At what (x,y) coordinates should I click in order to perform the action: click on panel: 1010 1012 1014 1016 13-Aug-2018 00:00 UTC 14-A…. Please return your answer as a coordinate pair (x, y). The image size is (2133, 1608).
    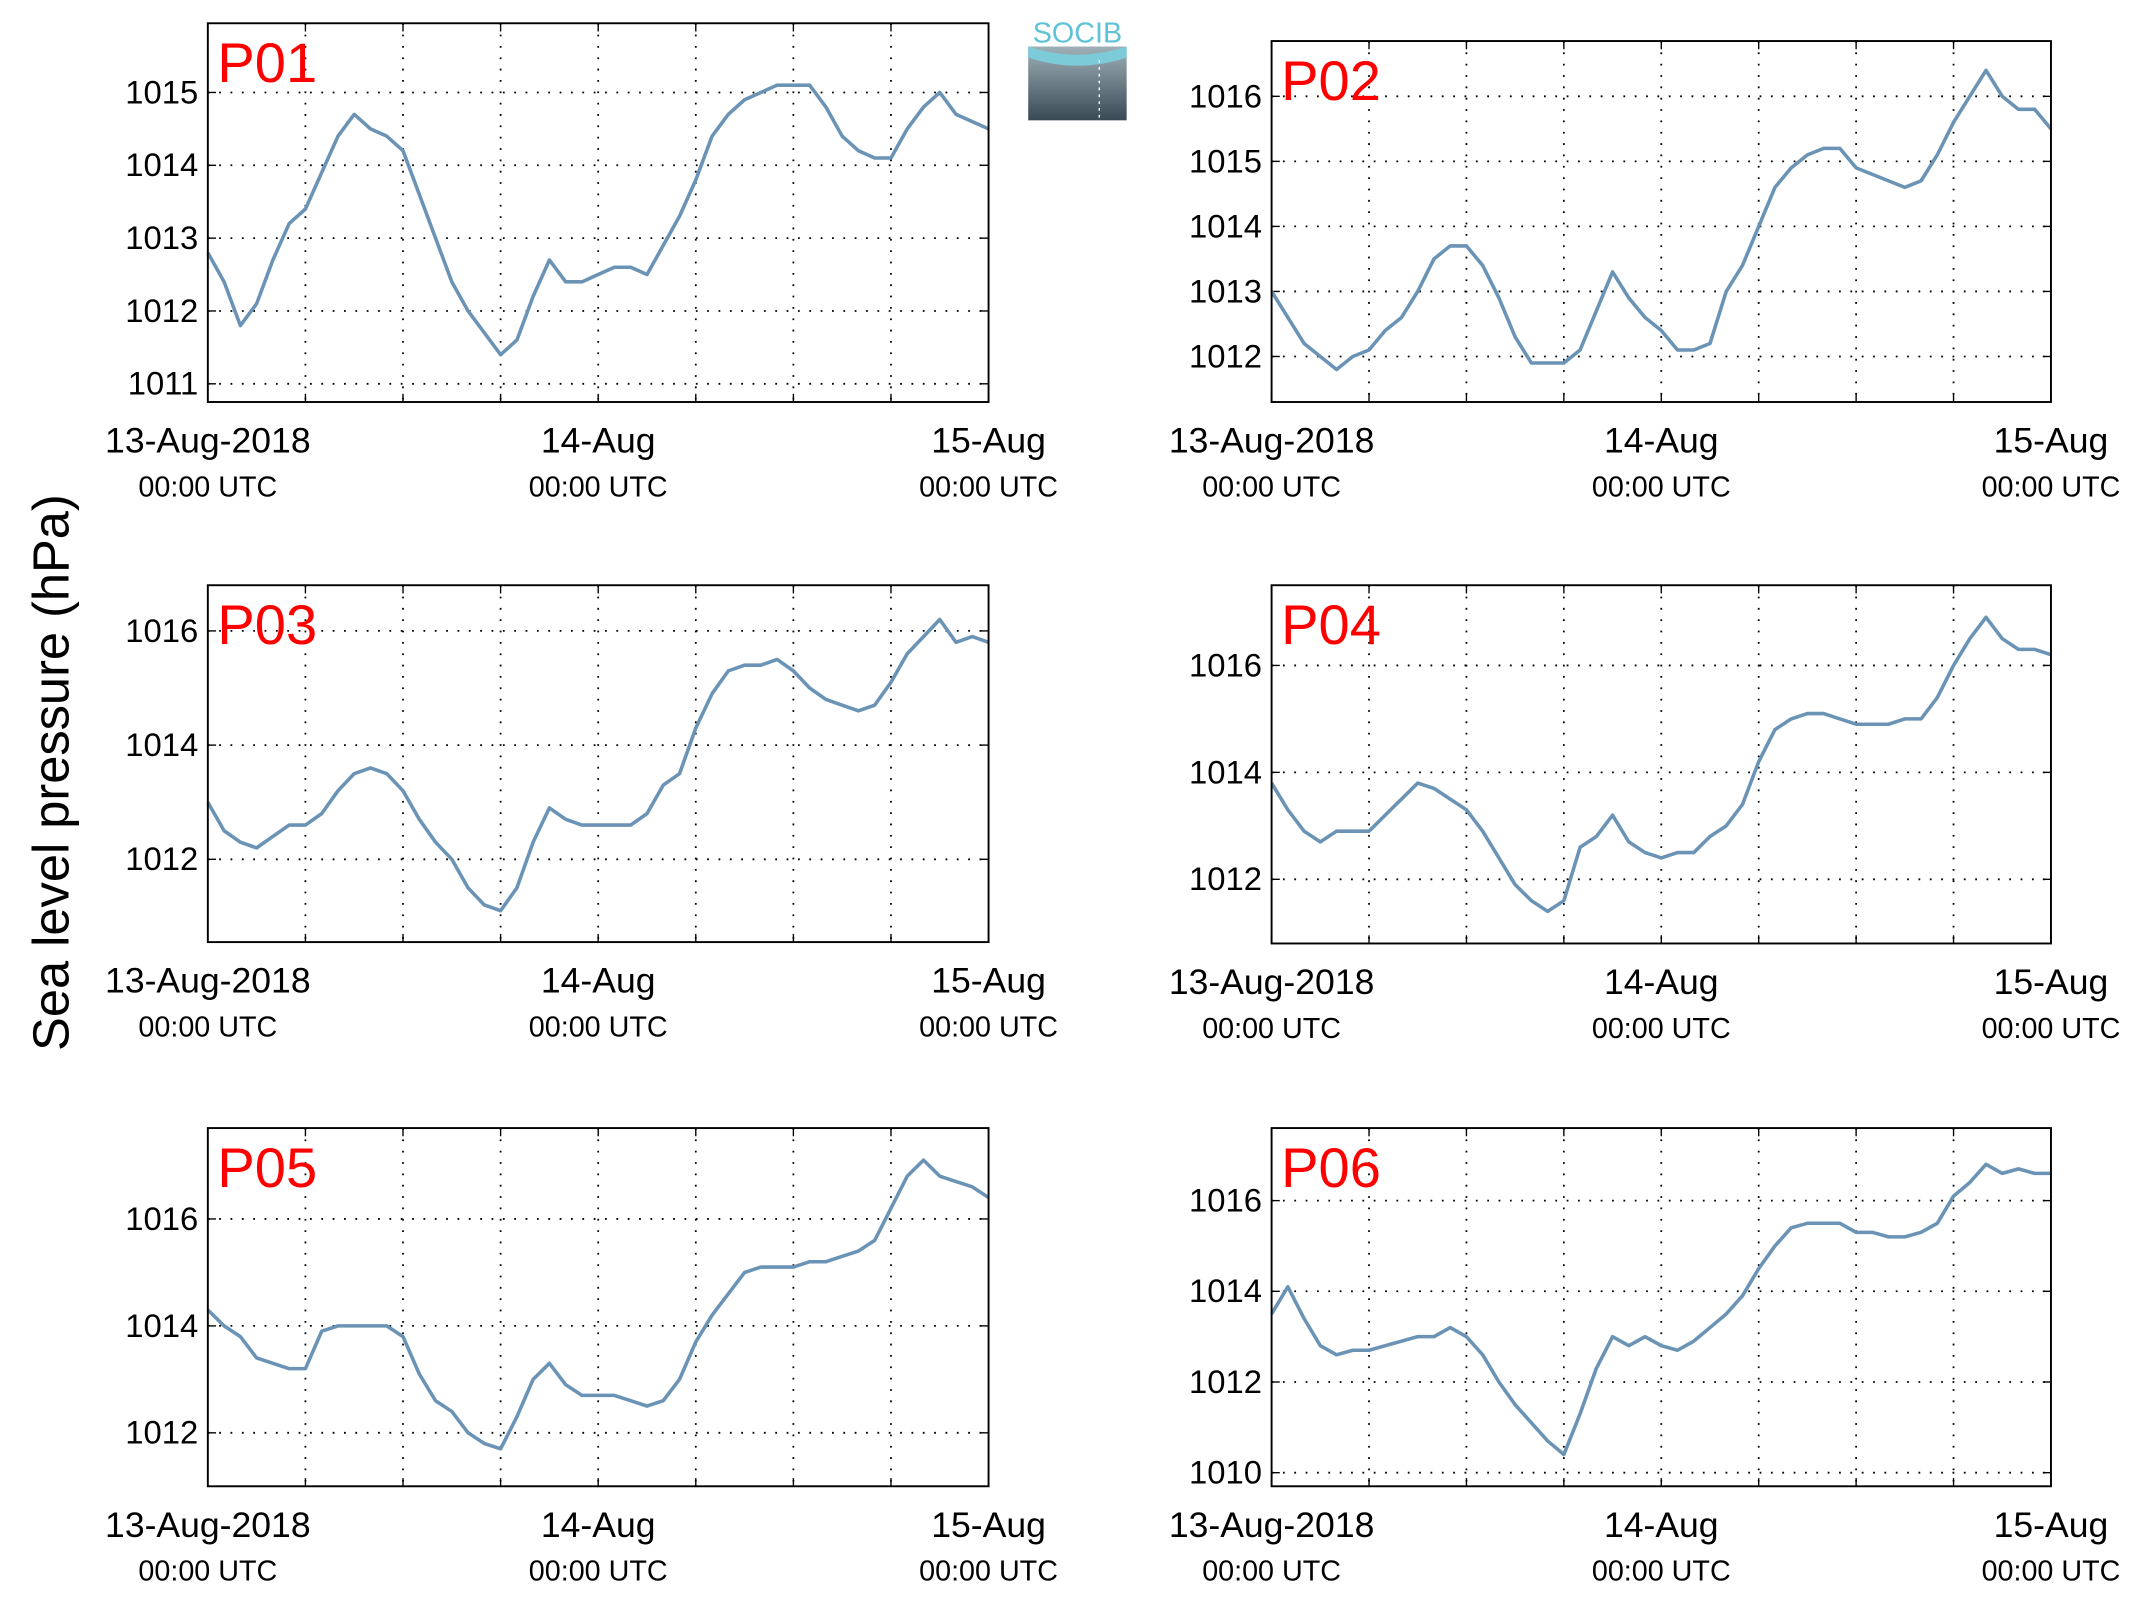
    Looking at the image, I should click on (1645, 1357).